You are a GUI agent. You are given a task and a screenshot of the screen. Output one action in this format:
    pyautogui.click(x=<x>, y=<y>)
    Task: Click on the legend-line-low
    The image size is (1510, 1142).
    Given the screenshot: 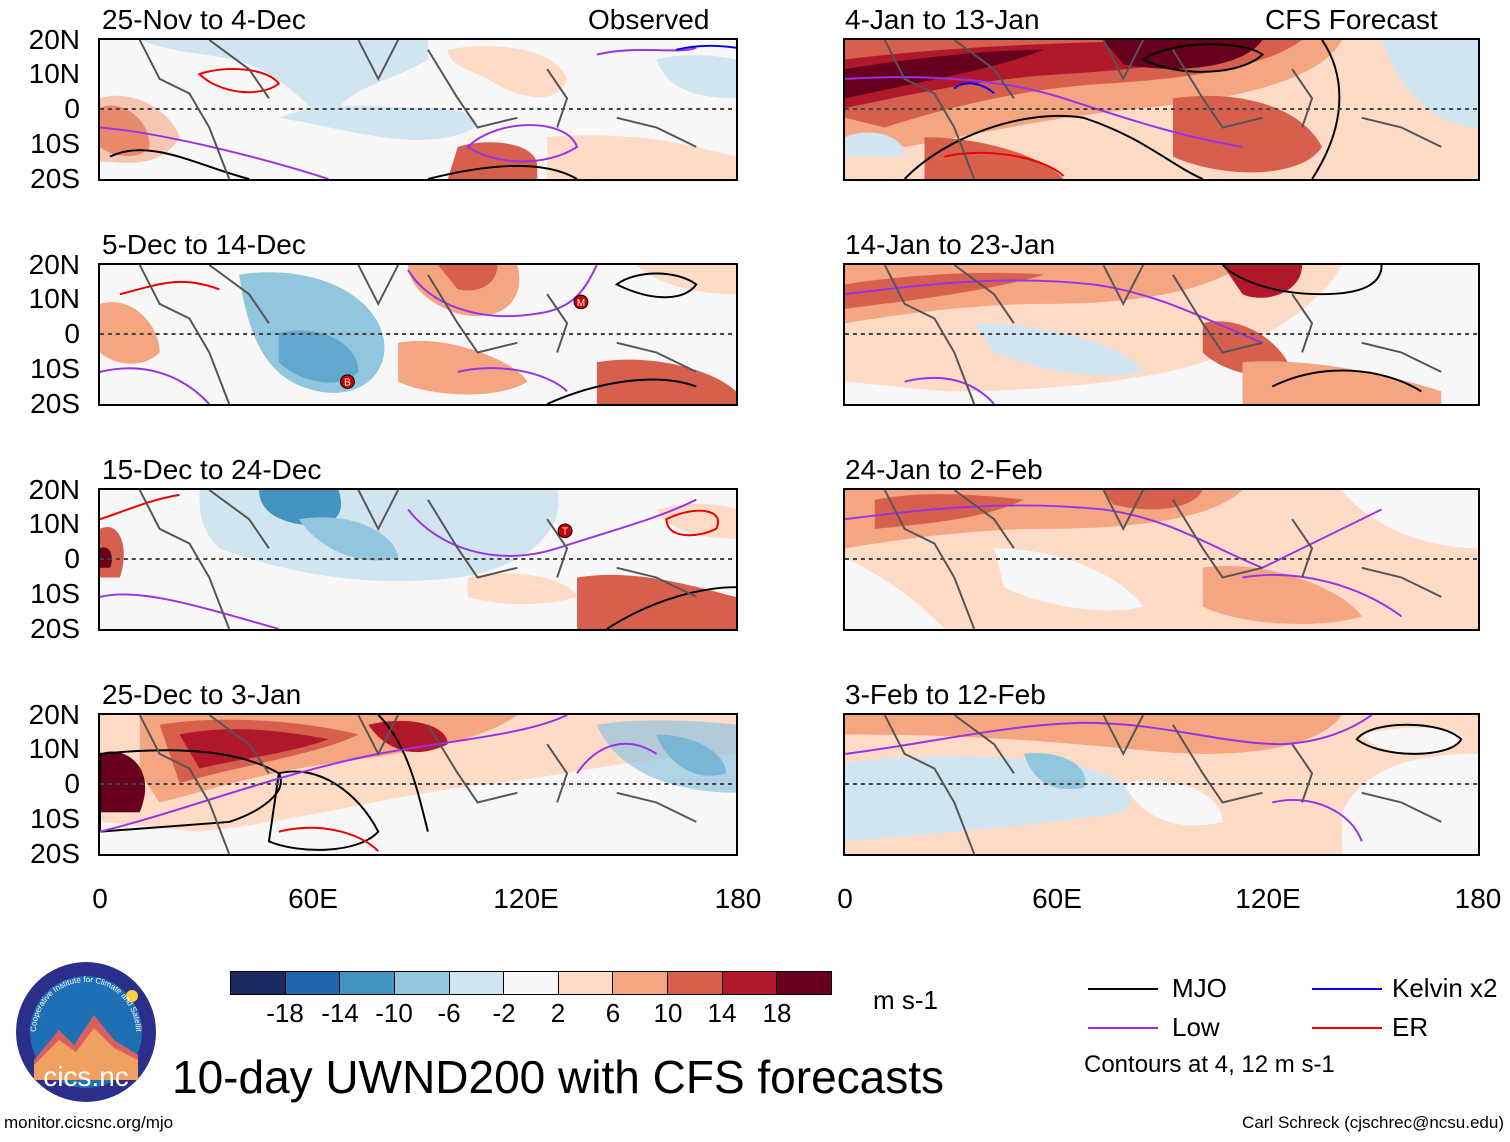 What is the action you would take?
    pyautogui.click(x=1123, y=1028)
    